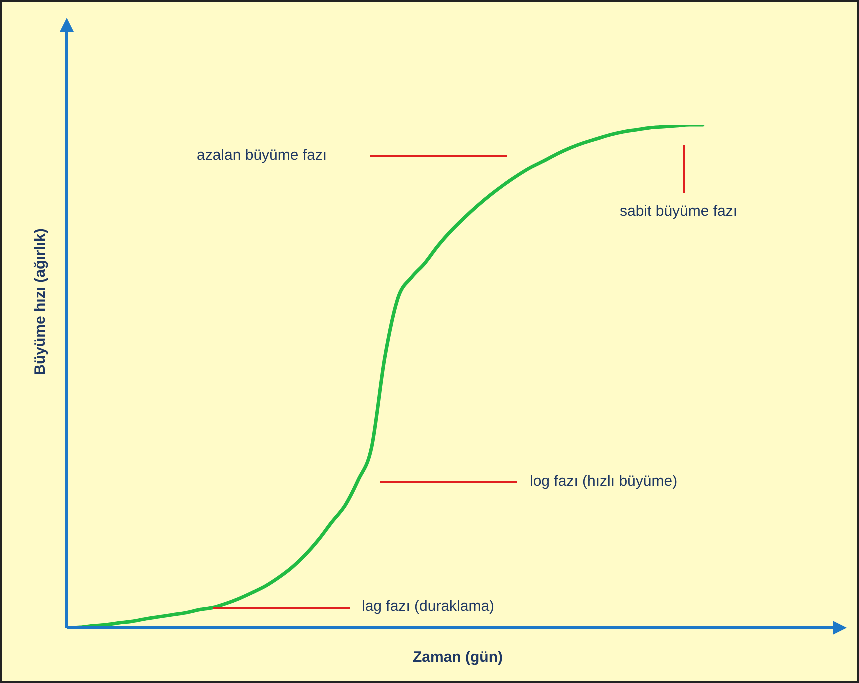 This screenshot has width=859, height=683. I want to click on annotation: log fazı (hızlı büyüme), so click(604, 481).